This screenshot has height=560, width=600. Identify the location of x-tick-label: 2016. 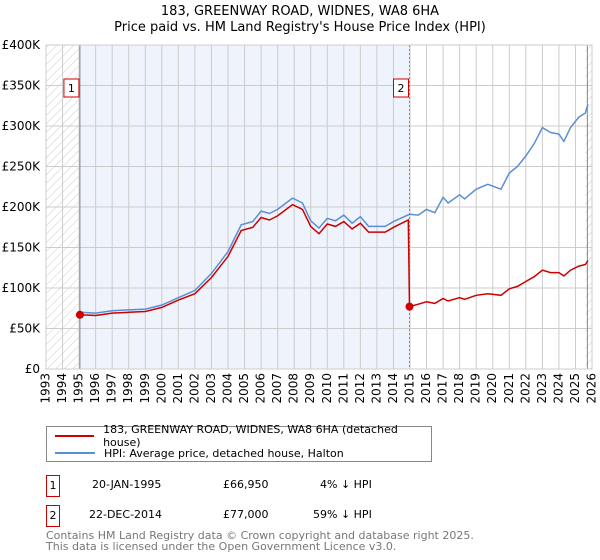
(426, 388).